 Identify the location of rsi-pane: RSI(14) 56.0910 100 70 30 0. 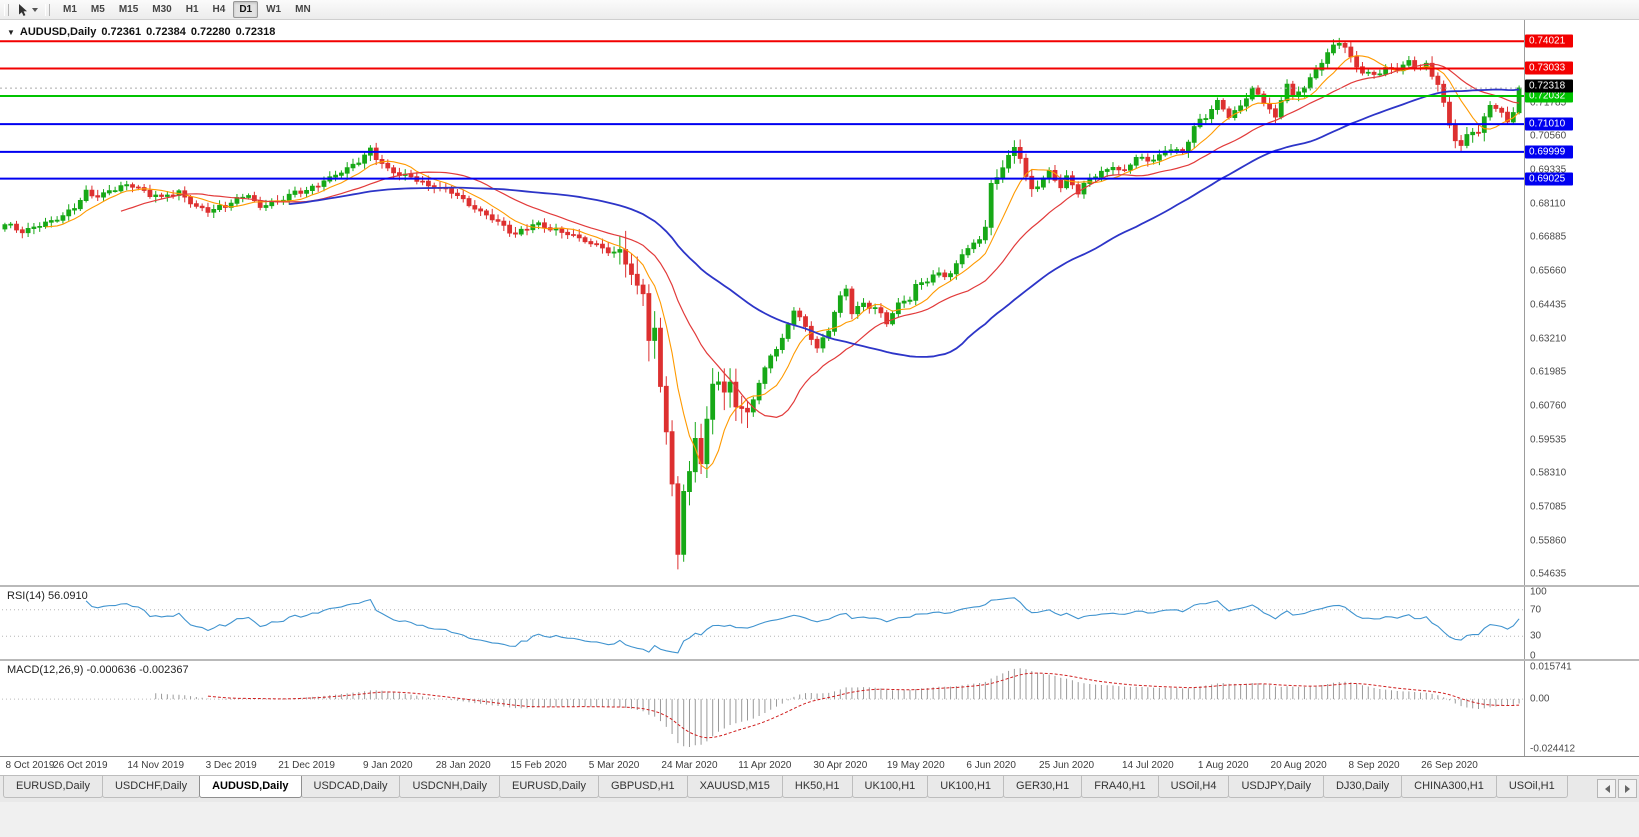
(819, 623).